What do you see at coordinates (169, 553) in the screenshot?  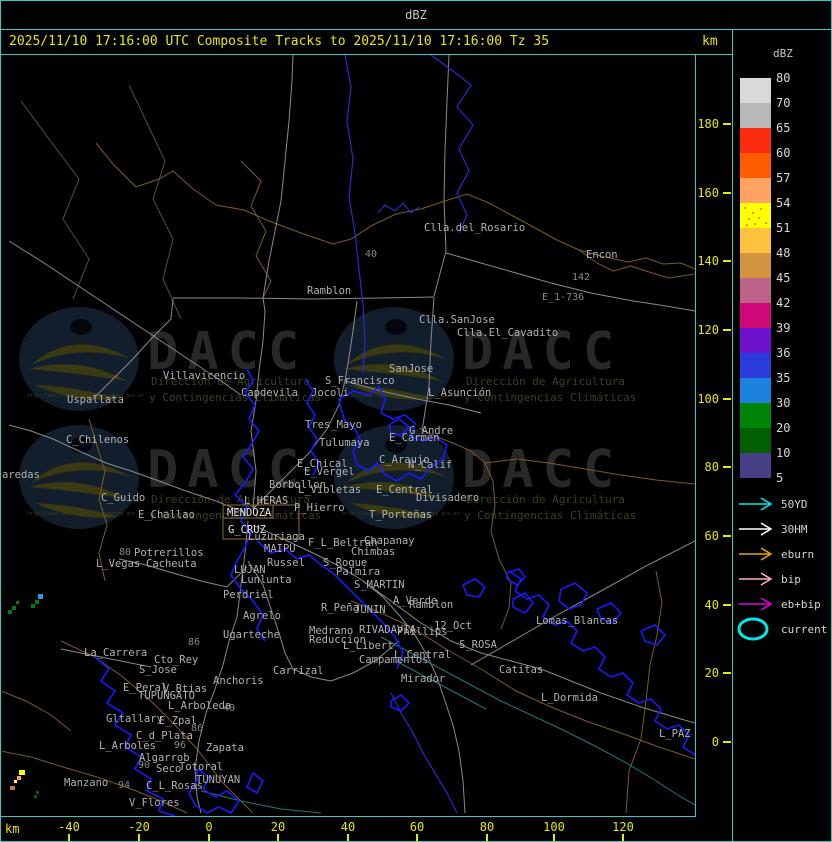 I see `map-label: Potrerillos` at bounding box center [169, 553].